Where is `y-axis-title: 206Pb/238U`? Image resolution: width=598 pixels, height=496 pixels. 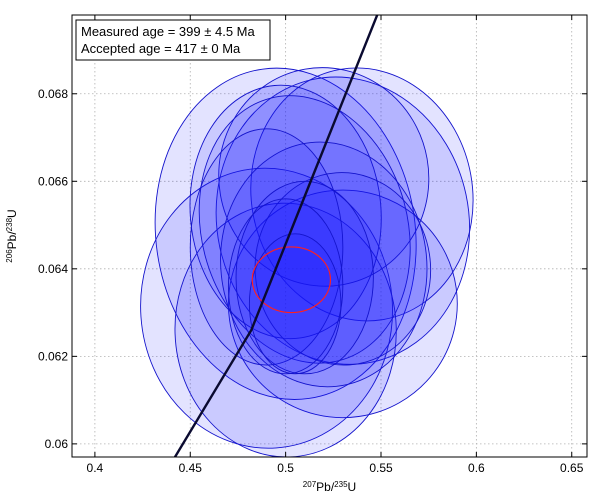 y-axis-title: 206Pb/238U is located at coordinates (12, 235).